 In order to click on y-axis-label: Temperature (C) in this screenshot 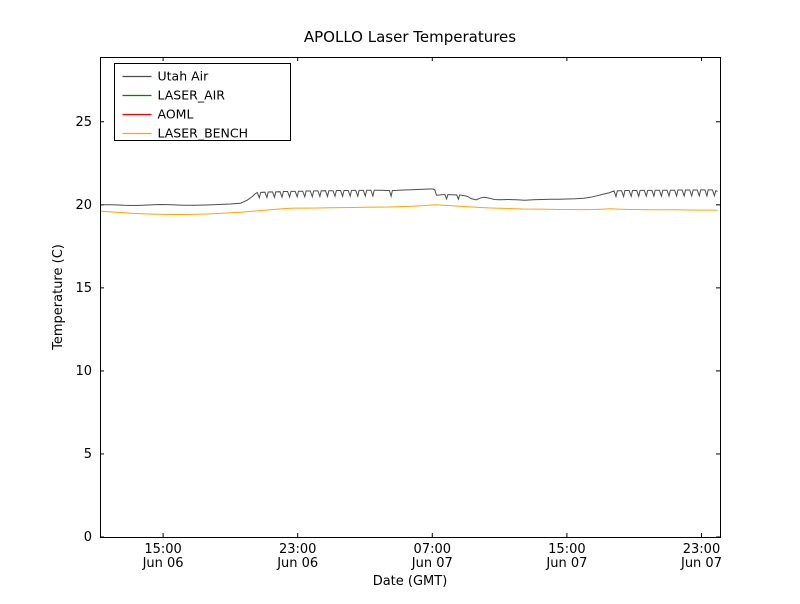, I will do `click(58, 297)`.